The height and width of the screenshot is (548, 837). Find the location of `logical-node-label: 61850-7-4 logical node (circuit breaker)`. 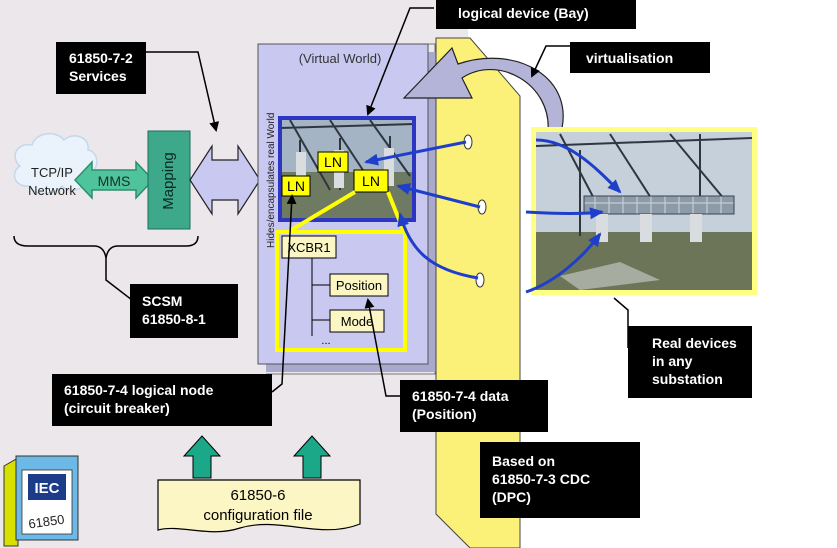

logical-node-label: 61850-7-4 logical node (circuit breaker) is located at coordinates (162, 400).